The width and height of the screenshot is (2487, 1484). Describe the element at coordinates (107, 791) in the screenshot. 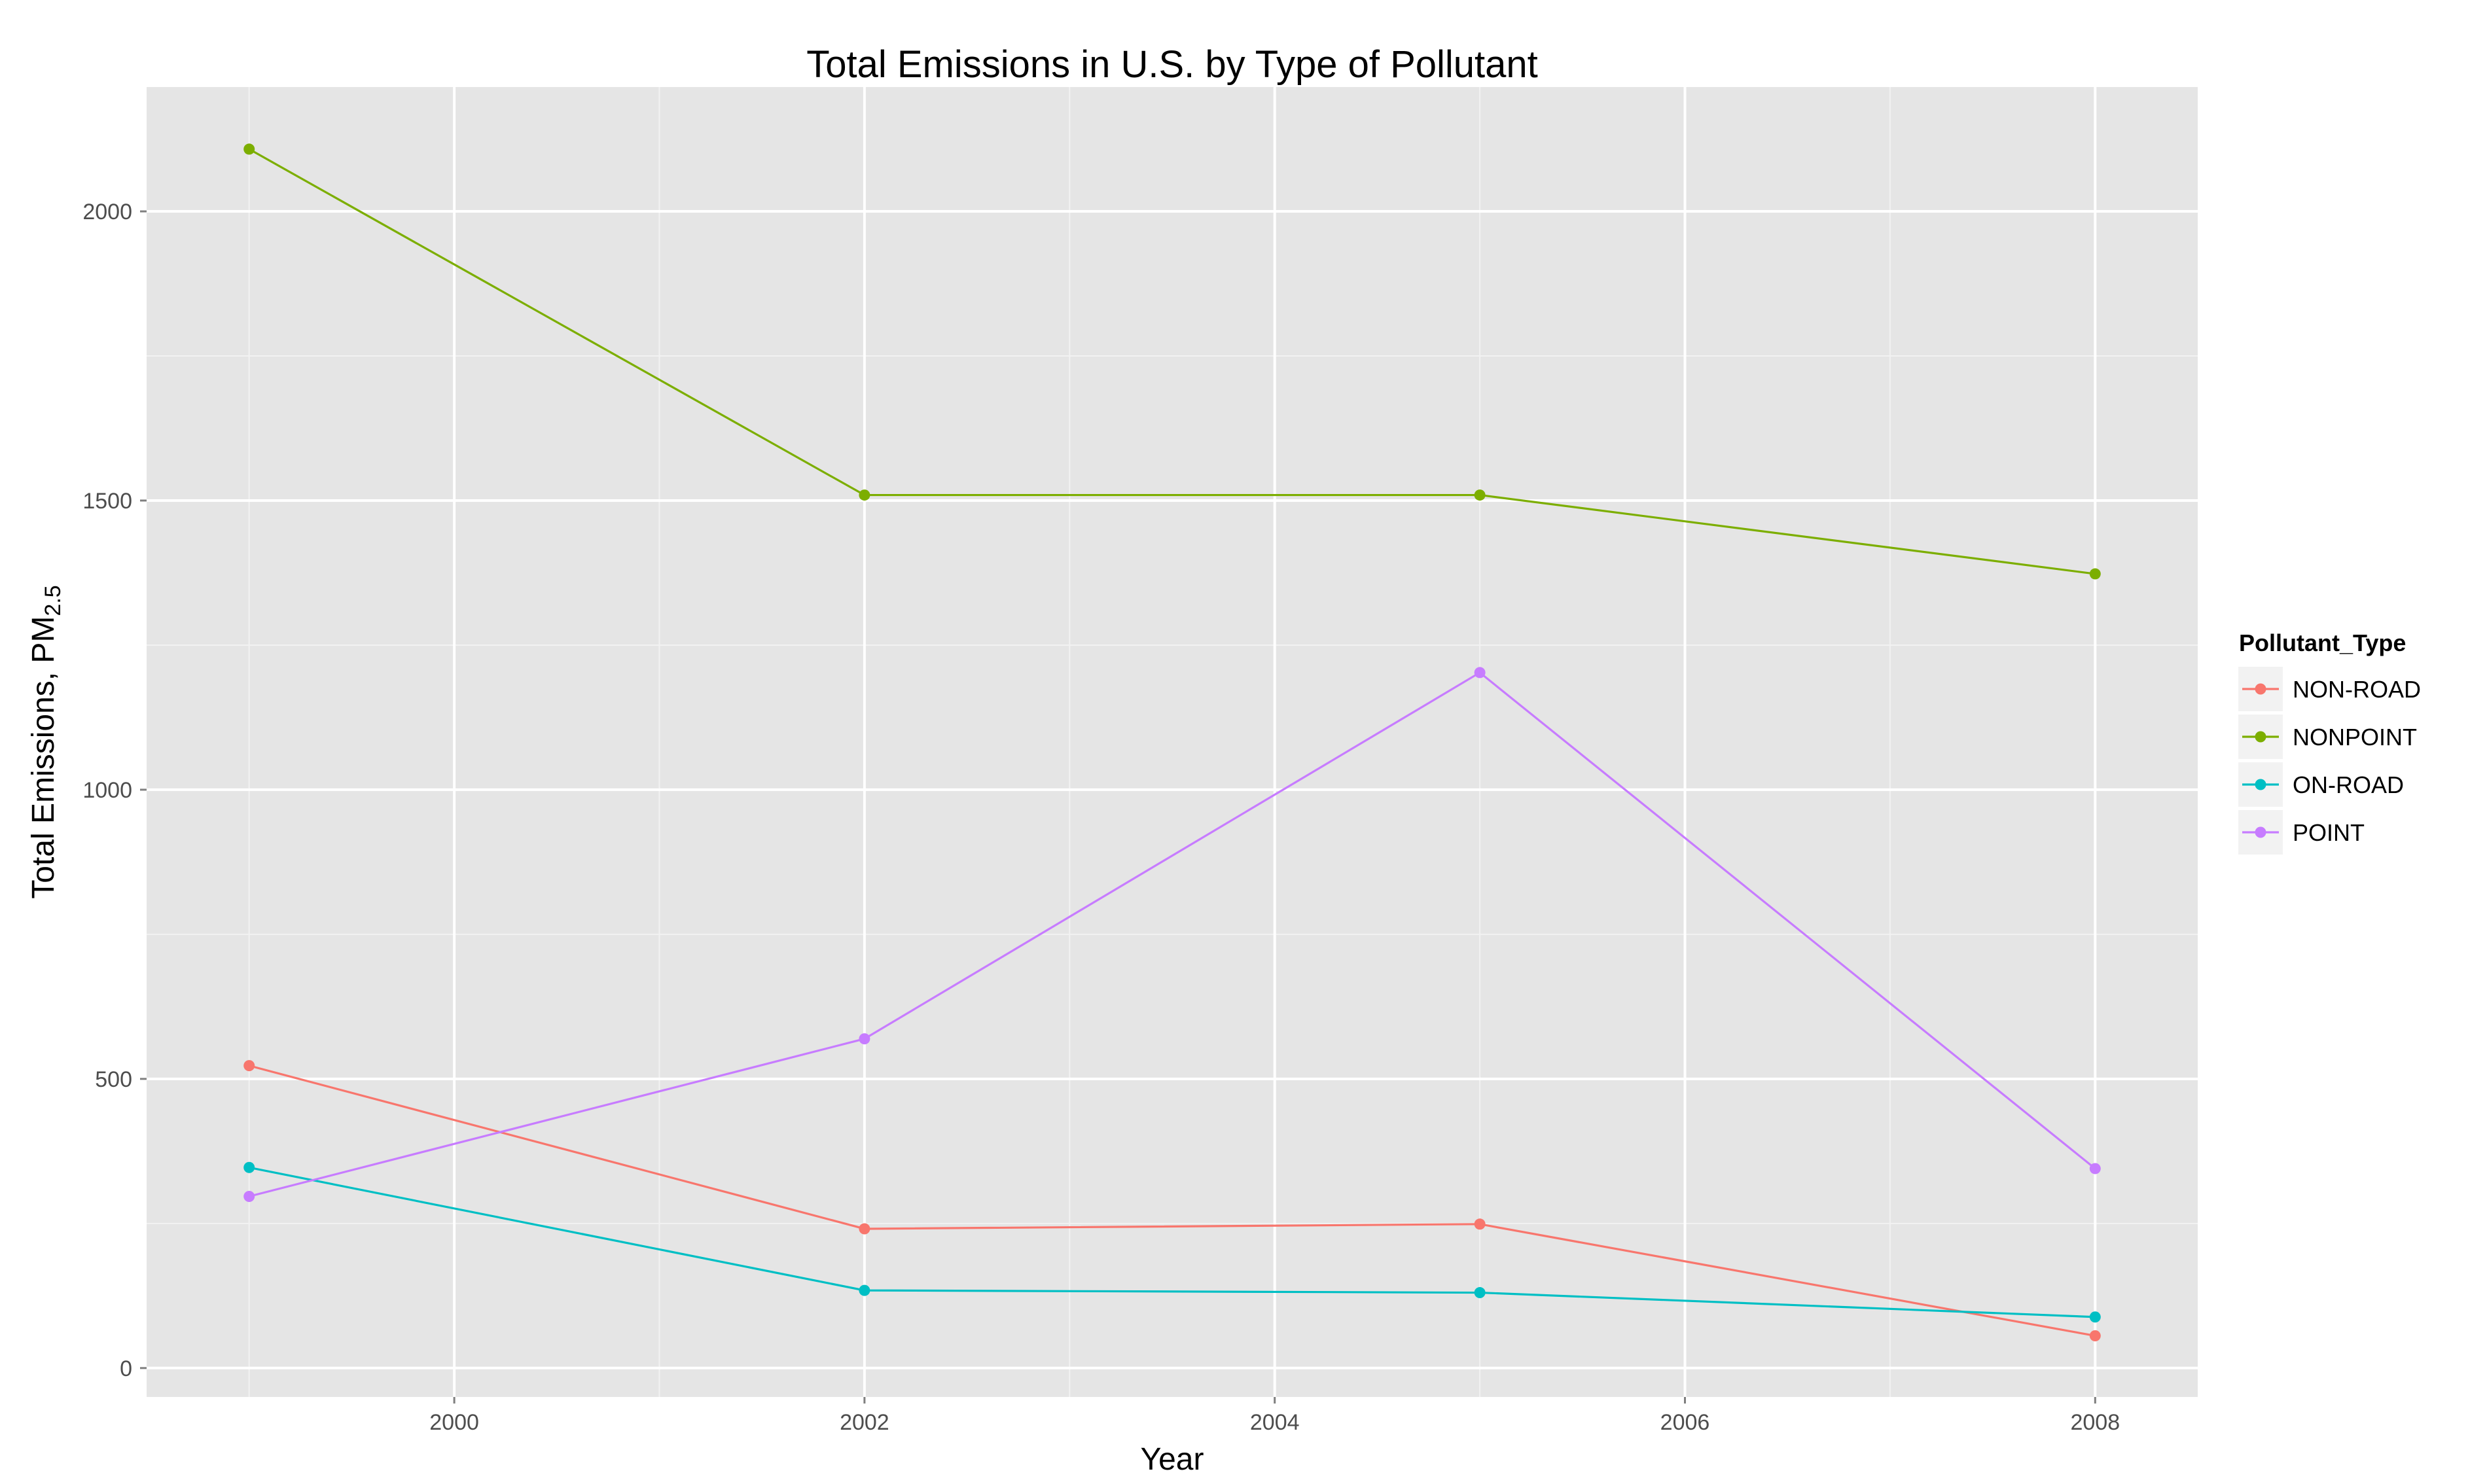

I see `y-tick-label: 1000` at that location.